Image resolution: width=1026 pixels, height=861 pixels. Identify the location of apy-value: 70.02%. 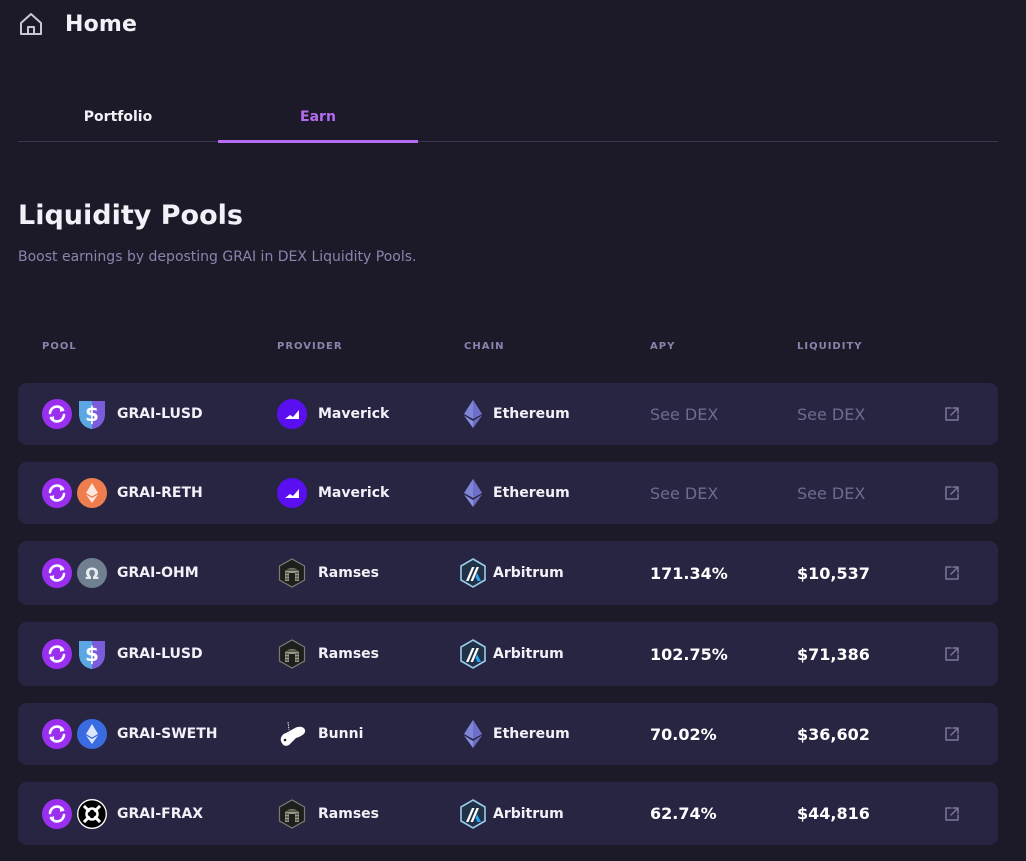
(683, 734).